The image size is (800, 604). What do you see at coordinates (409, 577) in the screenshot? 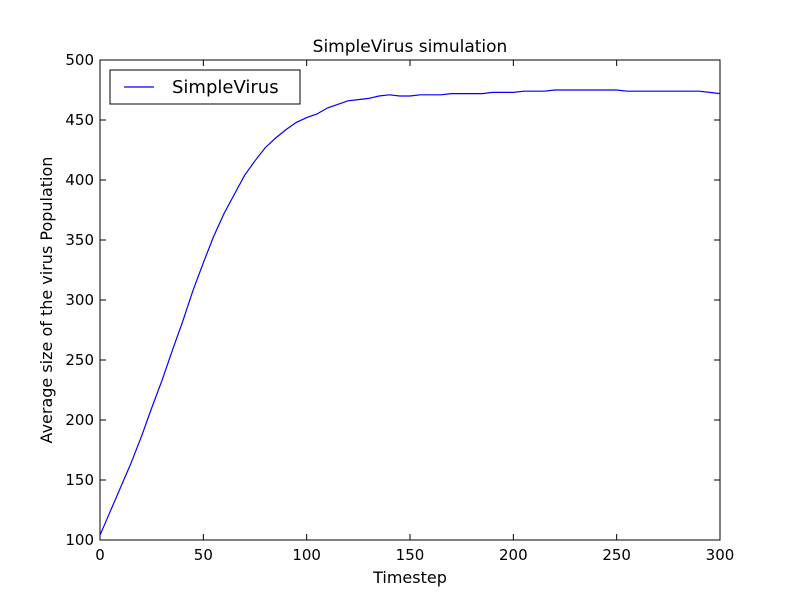
I see `x-axis-label: Timestep` at bounding box center [409, 577].